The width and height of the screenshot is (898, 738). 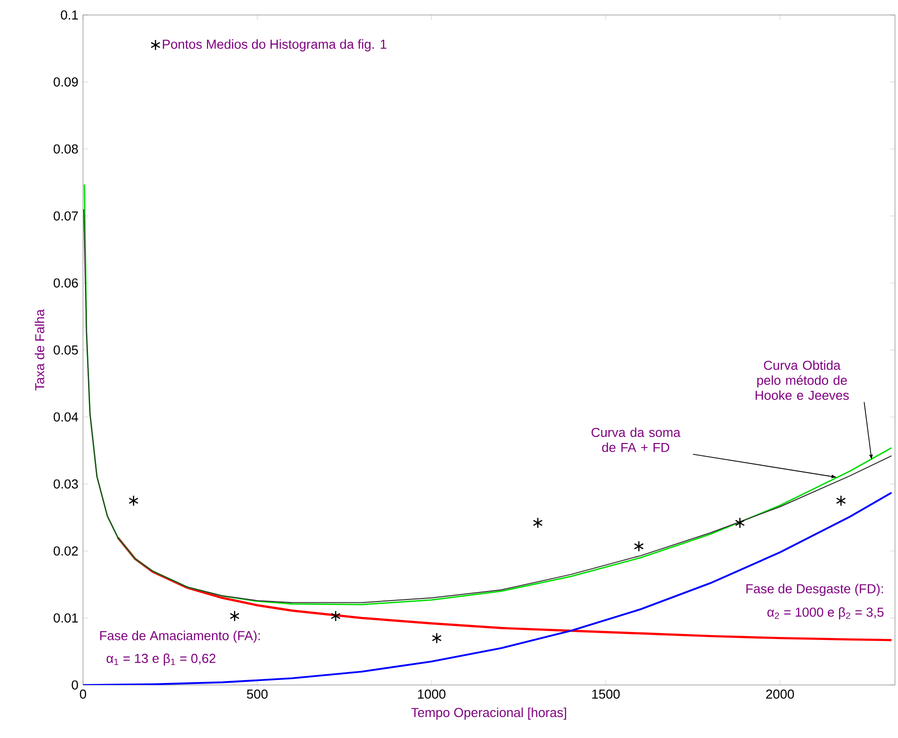 What do you see at coordinates (161, 659) in the screenshot?
I see `annotation: α$_{1}$ = 13 e β$_{1}$ = 0,62` at bounding box center [161, 659].